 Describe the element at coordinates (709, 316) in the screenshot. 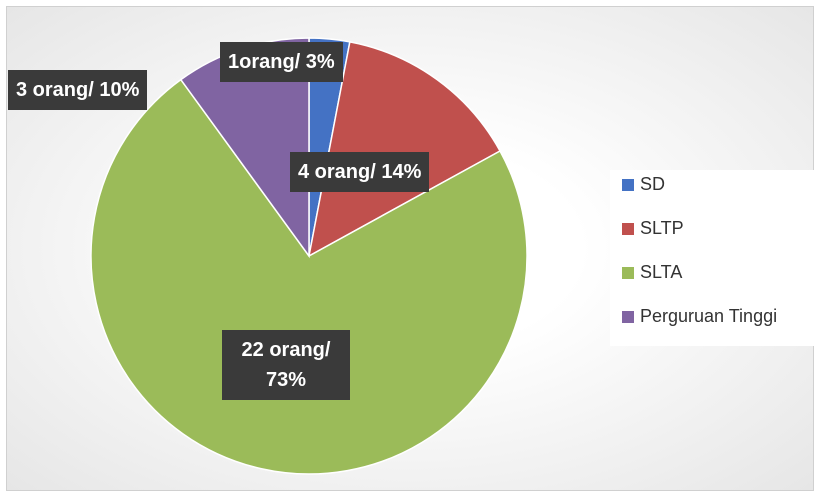

I see `legend-label: Perguruan Tinggi` at that location.